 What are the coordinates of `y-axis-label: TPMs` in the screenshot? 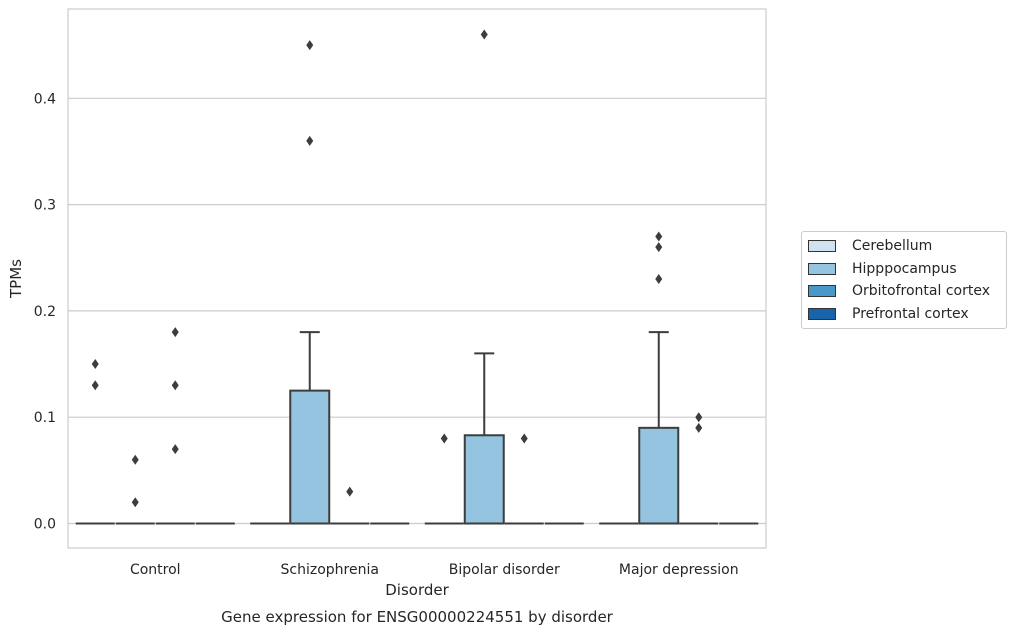 It's located at (16, 279).